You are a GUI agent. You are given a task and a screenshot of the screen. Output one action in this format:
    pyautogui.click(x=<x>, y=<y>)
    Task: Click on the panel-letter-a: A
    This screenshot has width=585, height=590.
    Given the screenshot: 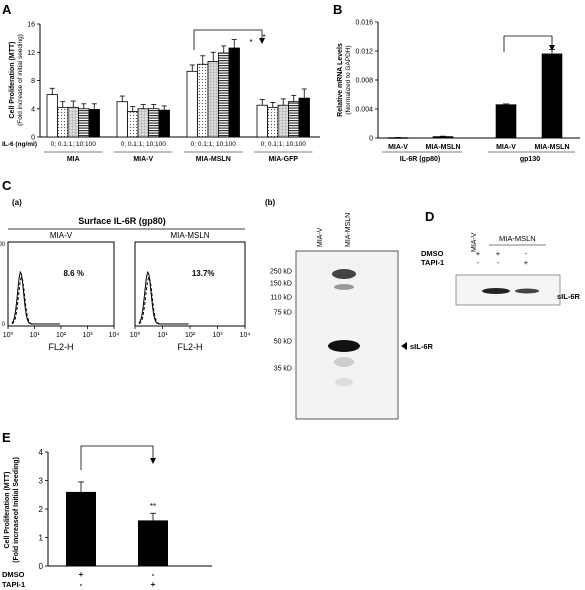 What is the action you would take?
    pyautogui.click(x=7, y=9)
    